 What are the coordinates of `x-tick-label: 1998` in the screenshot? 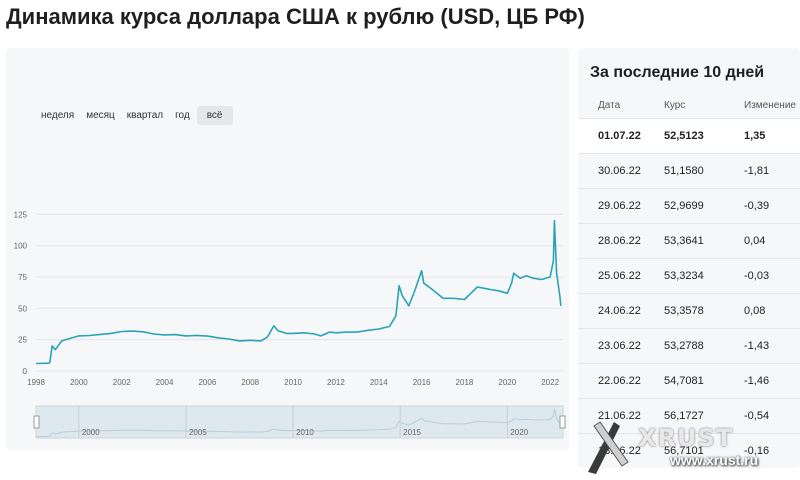 It's located at (36, 382).